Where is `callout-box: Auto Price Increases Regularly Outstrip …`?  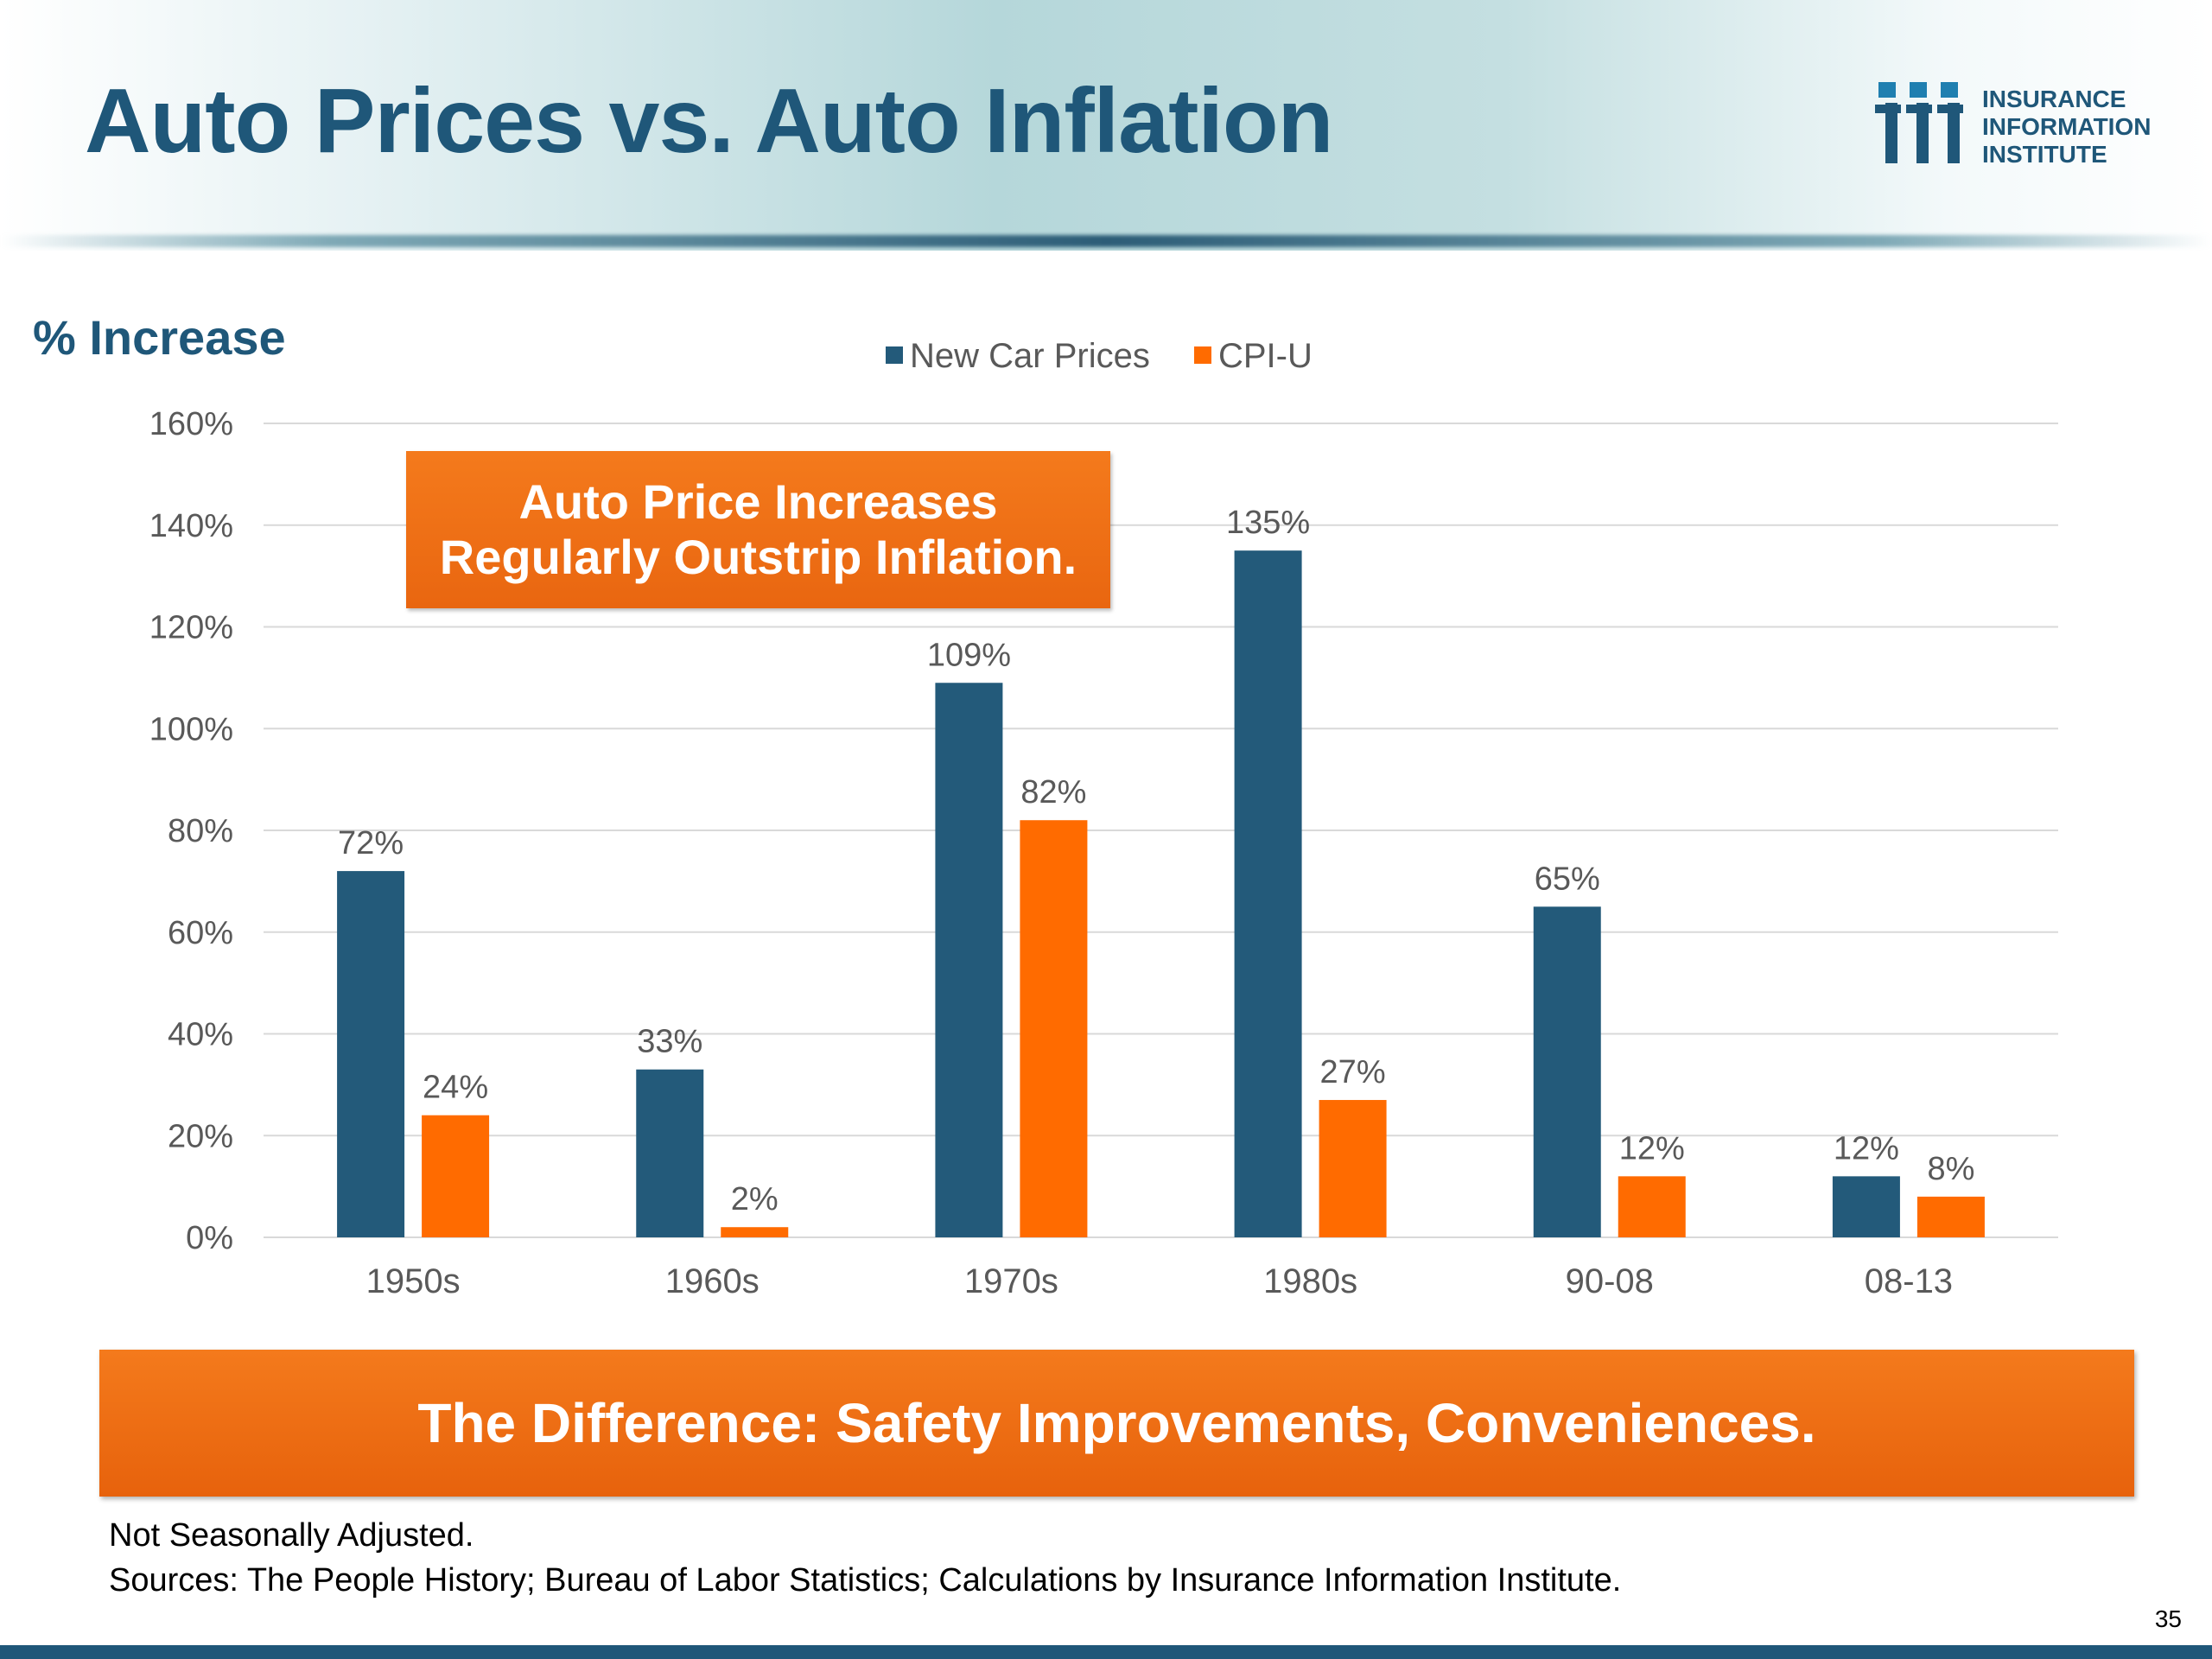 callout-box: Auto Price Increases Regularly Outstrip … is located at coordinates (758, 529).